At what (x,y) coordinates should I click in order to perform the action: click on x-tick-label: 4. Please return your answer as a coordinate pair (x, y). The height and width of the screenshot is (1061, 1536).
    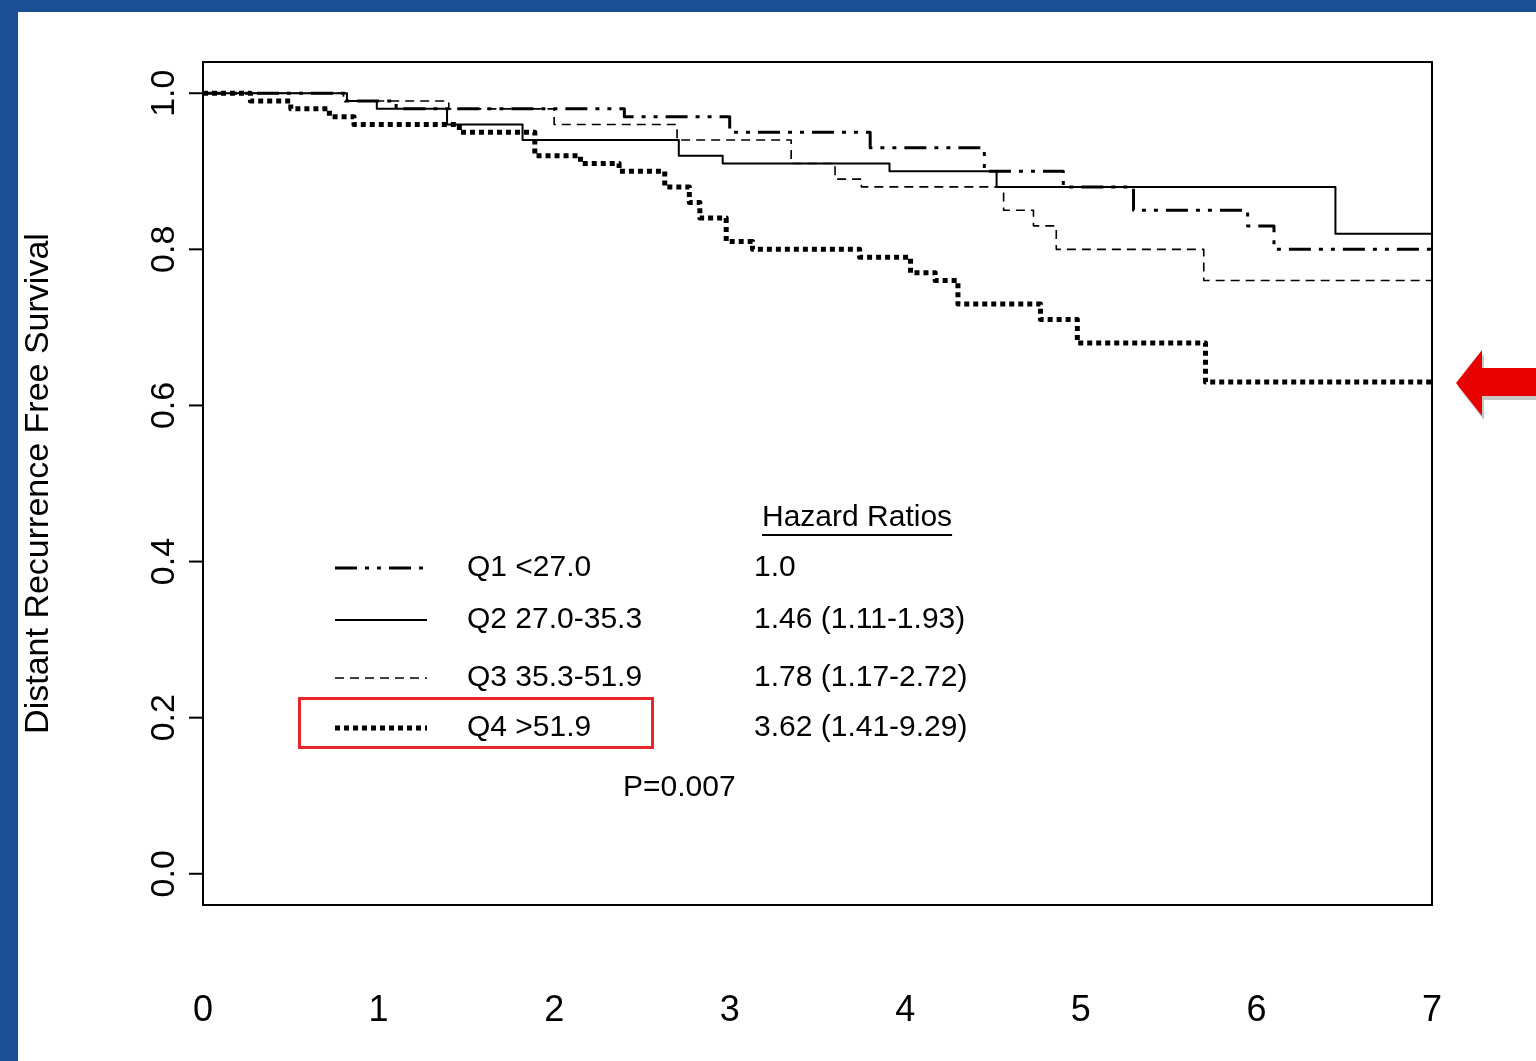
    Looking at the image, I should click on (905, 1008).